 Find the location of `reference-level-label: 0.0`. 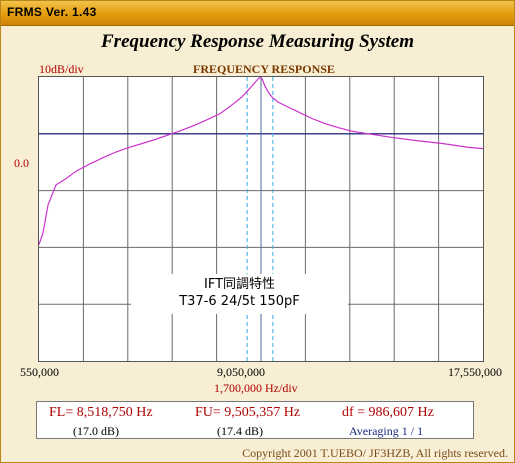

reference-level-label: 0.0 is located at coordinates (21, 163).